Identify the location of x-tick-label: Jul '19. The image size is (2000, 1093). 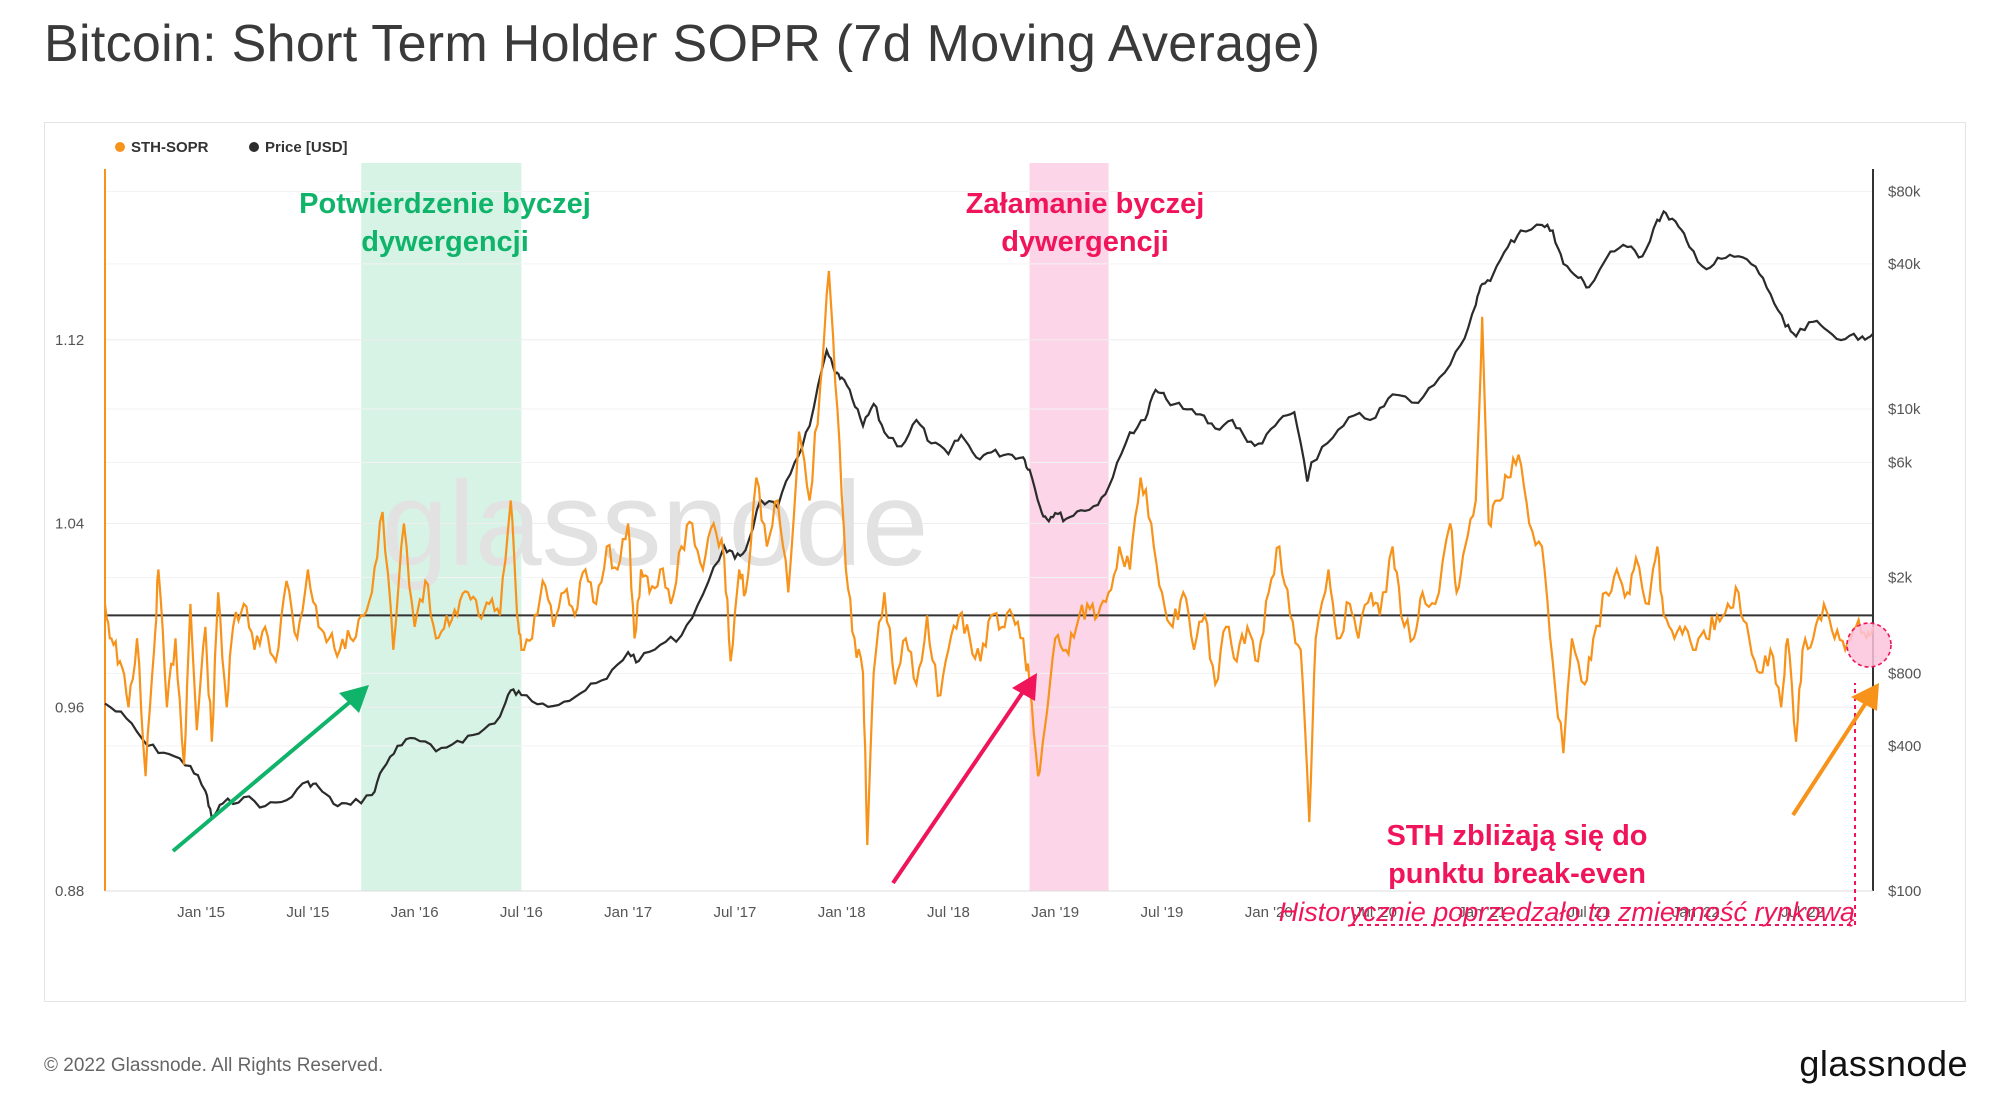
(1162, 912).